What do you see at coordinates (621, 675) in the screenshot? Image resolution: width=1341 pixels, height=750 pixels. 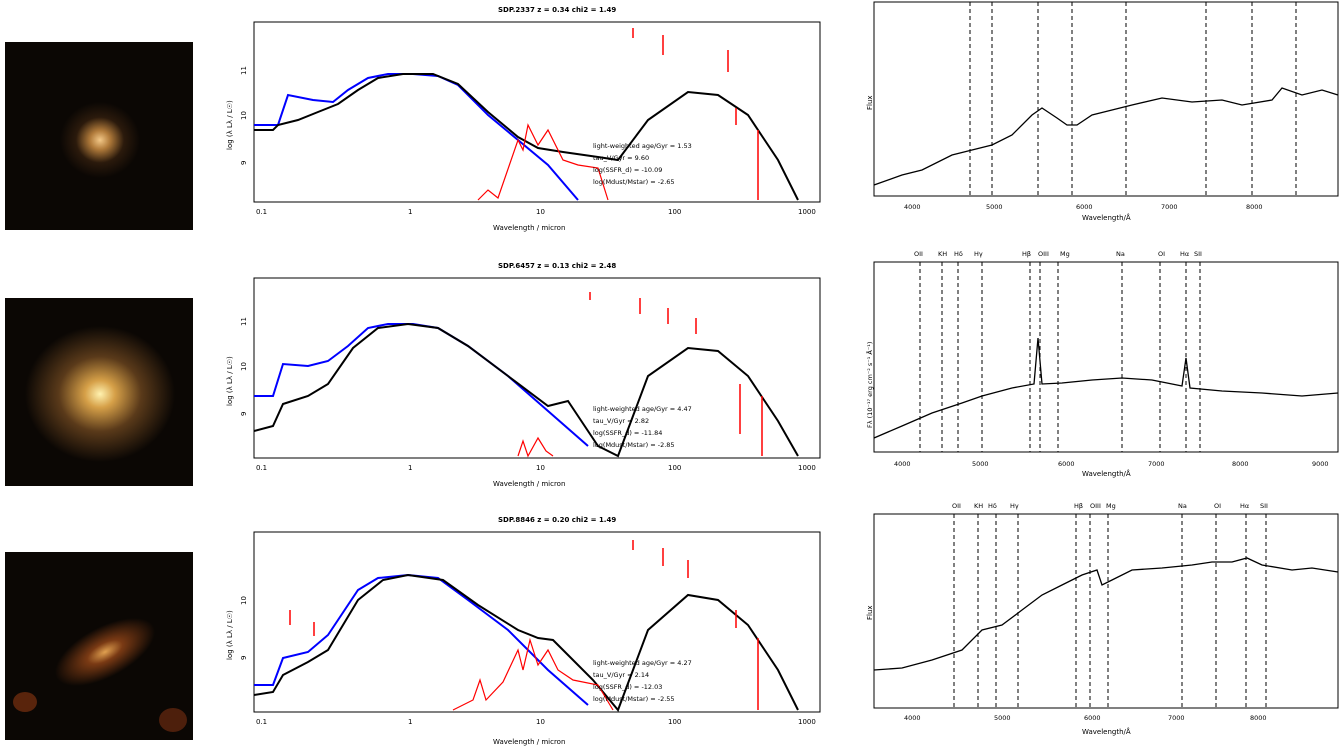 I see `sed-stat: tau_V/Gyr = 2.14` at bounding box center [621, 675].